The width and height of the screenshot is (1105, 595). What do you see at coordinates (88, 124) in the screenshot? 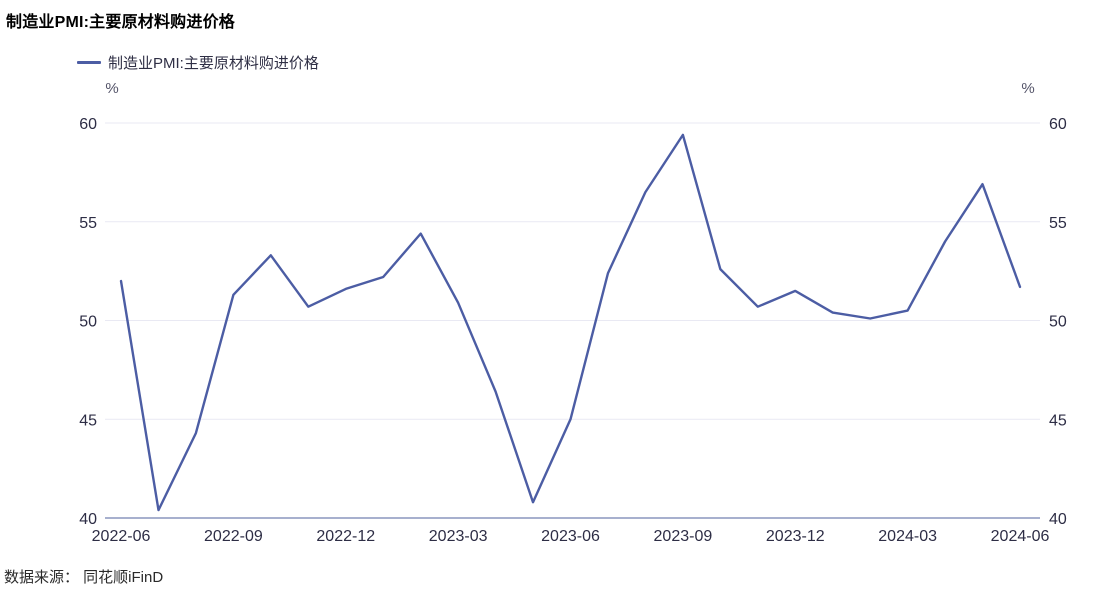
I see `y-tick-label-left: 60` at bounding box center [88, 124].